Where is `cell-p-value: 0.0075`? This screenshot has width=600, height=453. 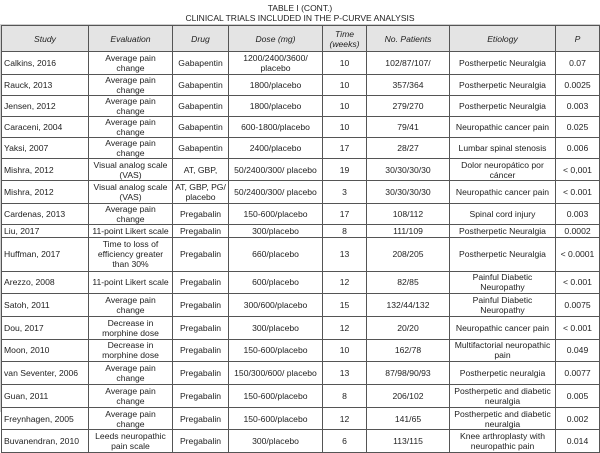 cell-p-value: 0.0075 is located at coordinates (577, 305).